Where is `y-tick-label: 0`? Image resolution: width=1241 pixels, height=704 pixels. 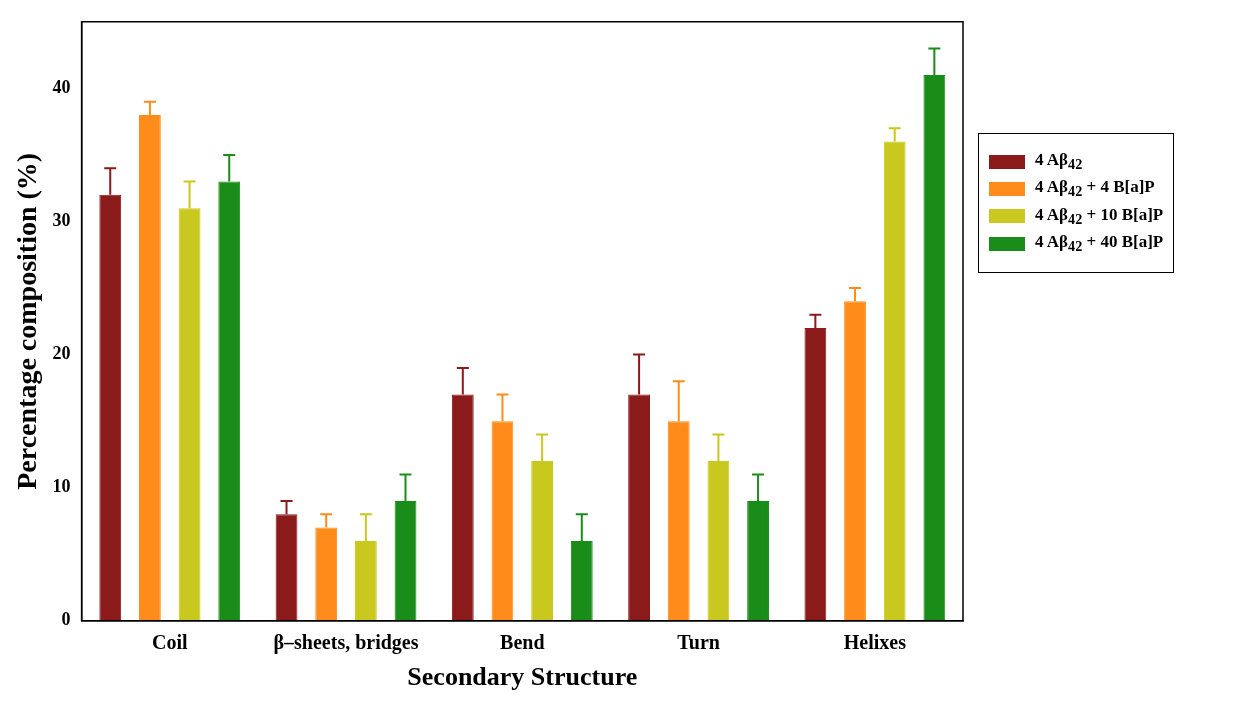
y-tick-label: 0 is located at coordinates (66, 619).